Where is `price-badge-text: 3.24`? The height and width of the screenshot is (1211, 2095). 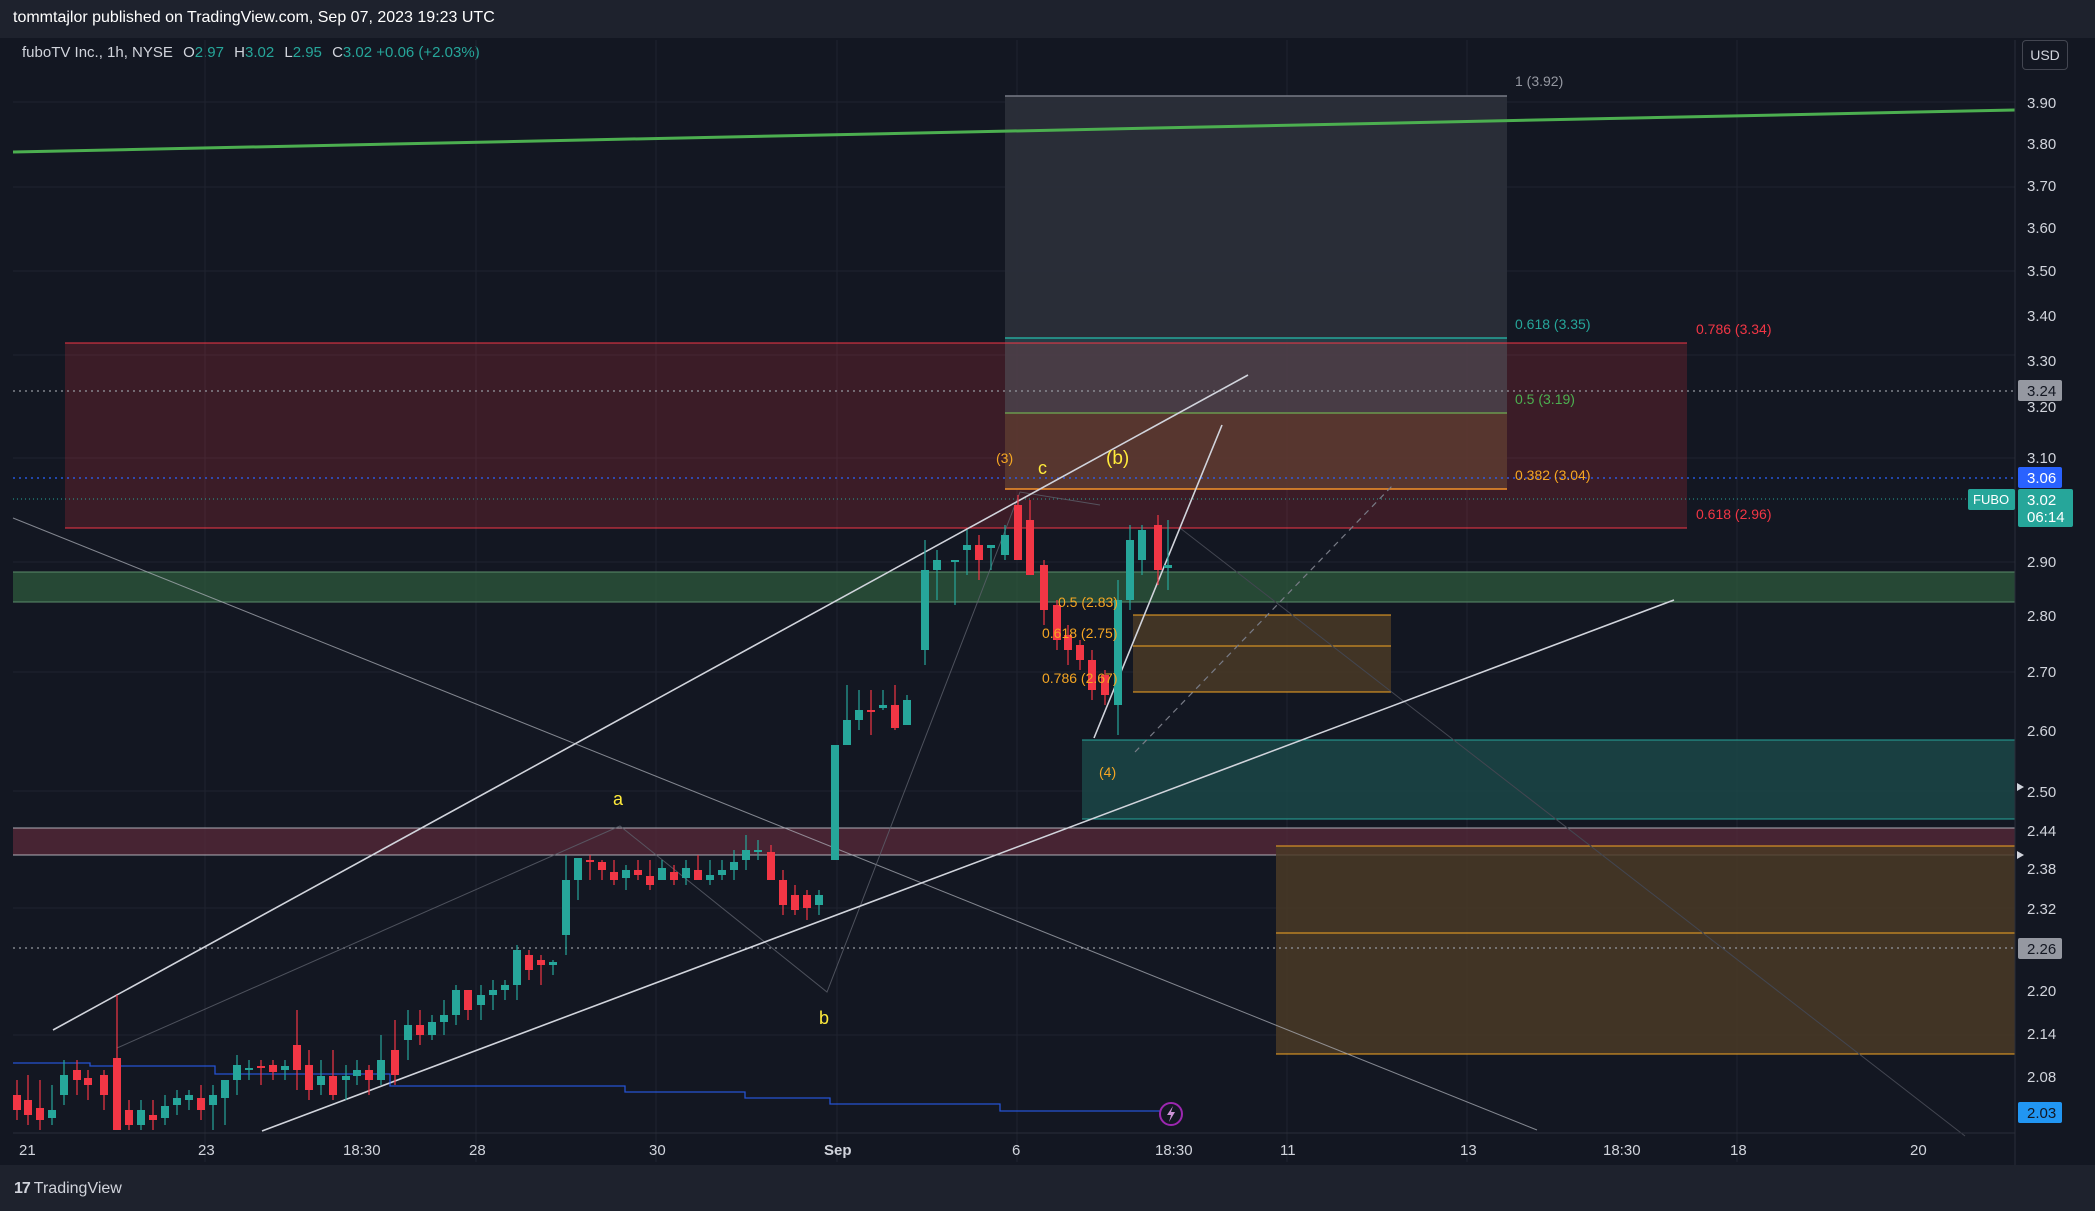
price-badge-text: 3.24 is located at coordinates (2041, 391).